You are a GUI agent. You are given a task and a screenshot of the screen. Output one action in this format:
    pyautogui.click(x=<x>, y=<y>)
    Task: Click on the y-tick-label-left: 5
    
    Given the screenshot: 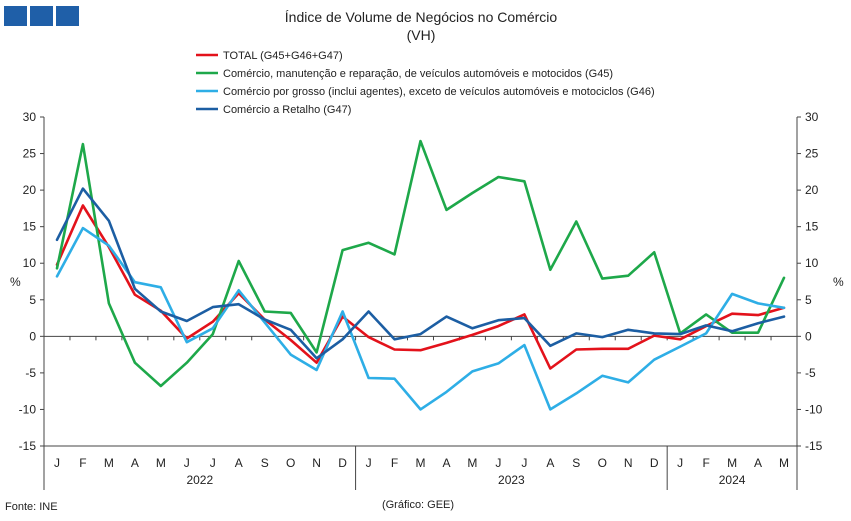 What is the action you would take?
    pyautogui.click(x=32, y=300)
    